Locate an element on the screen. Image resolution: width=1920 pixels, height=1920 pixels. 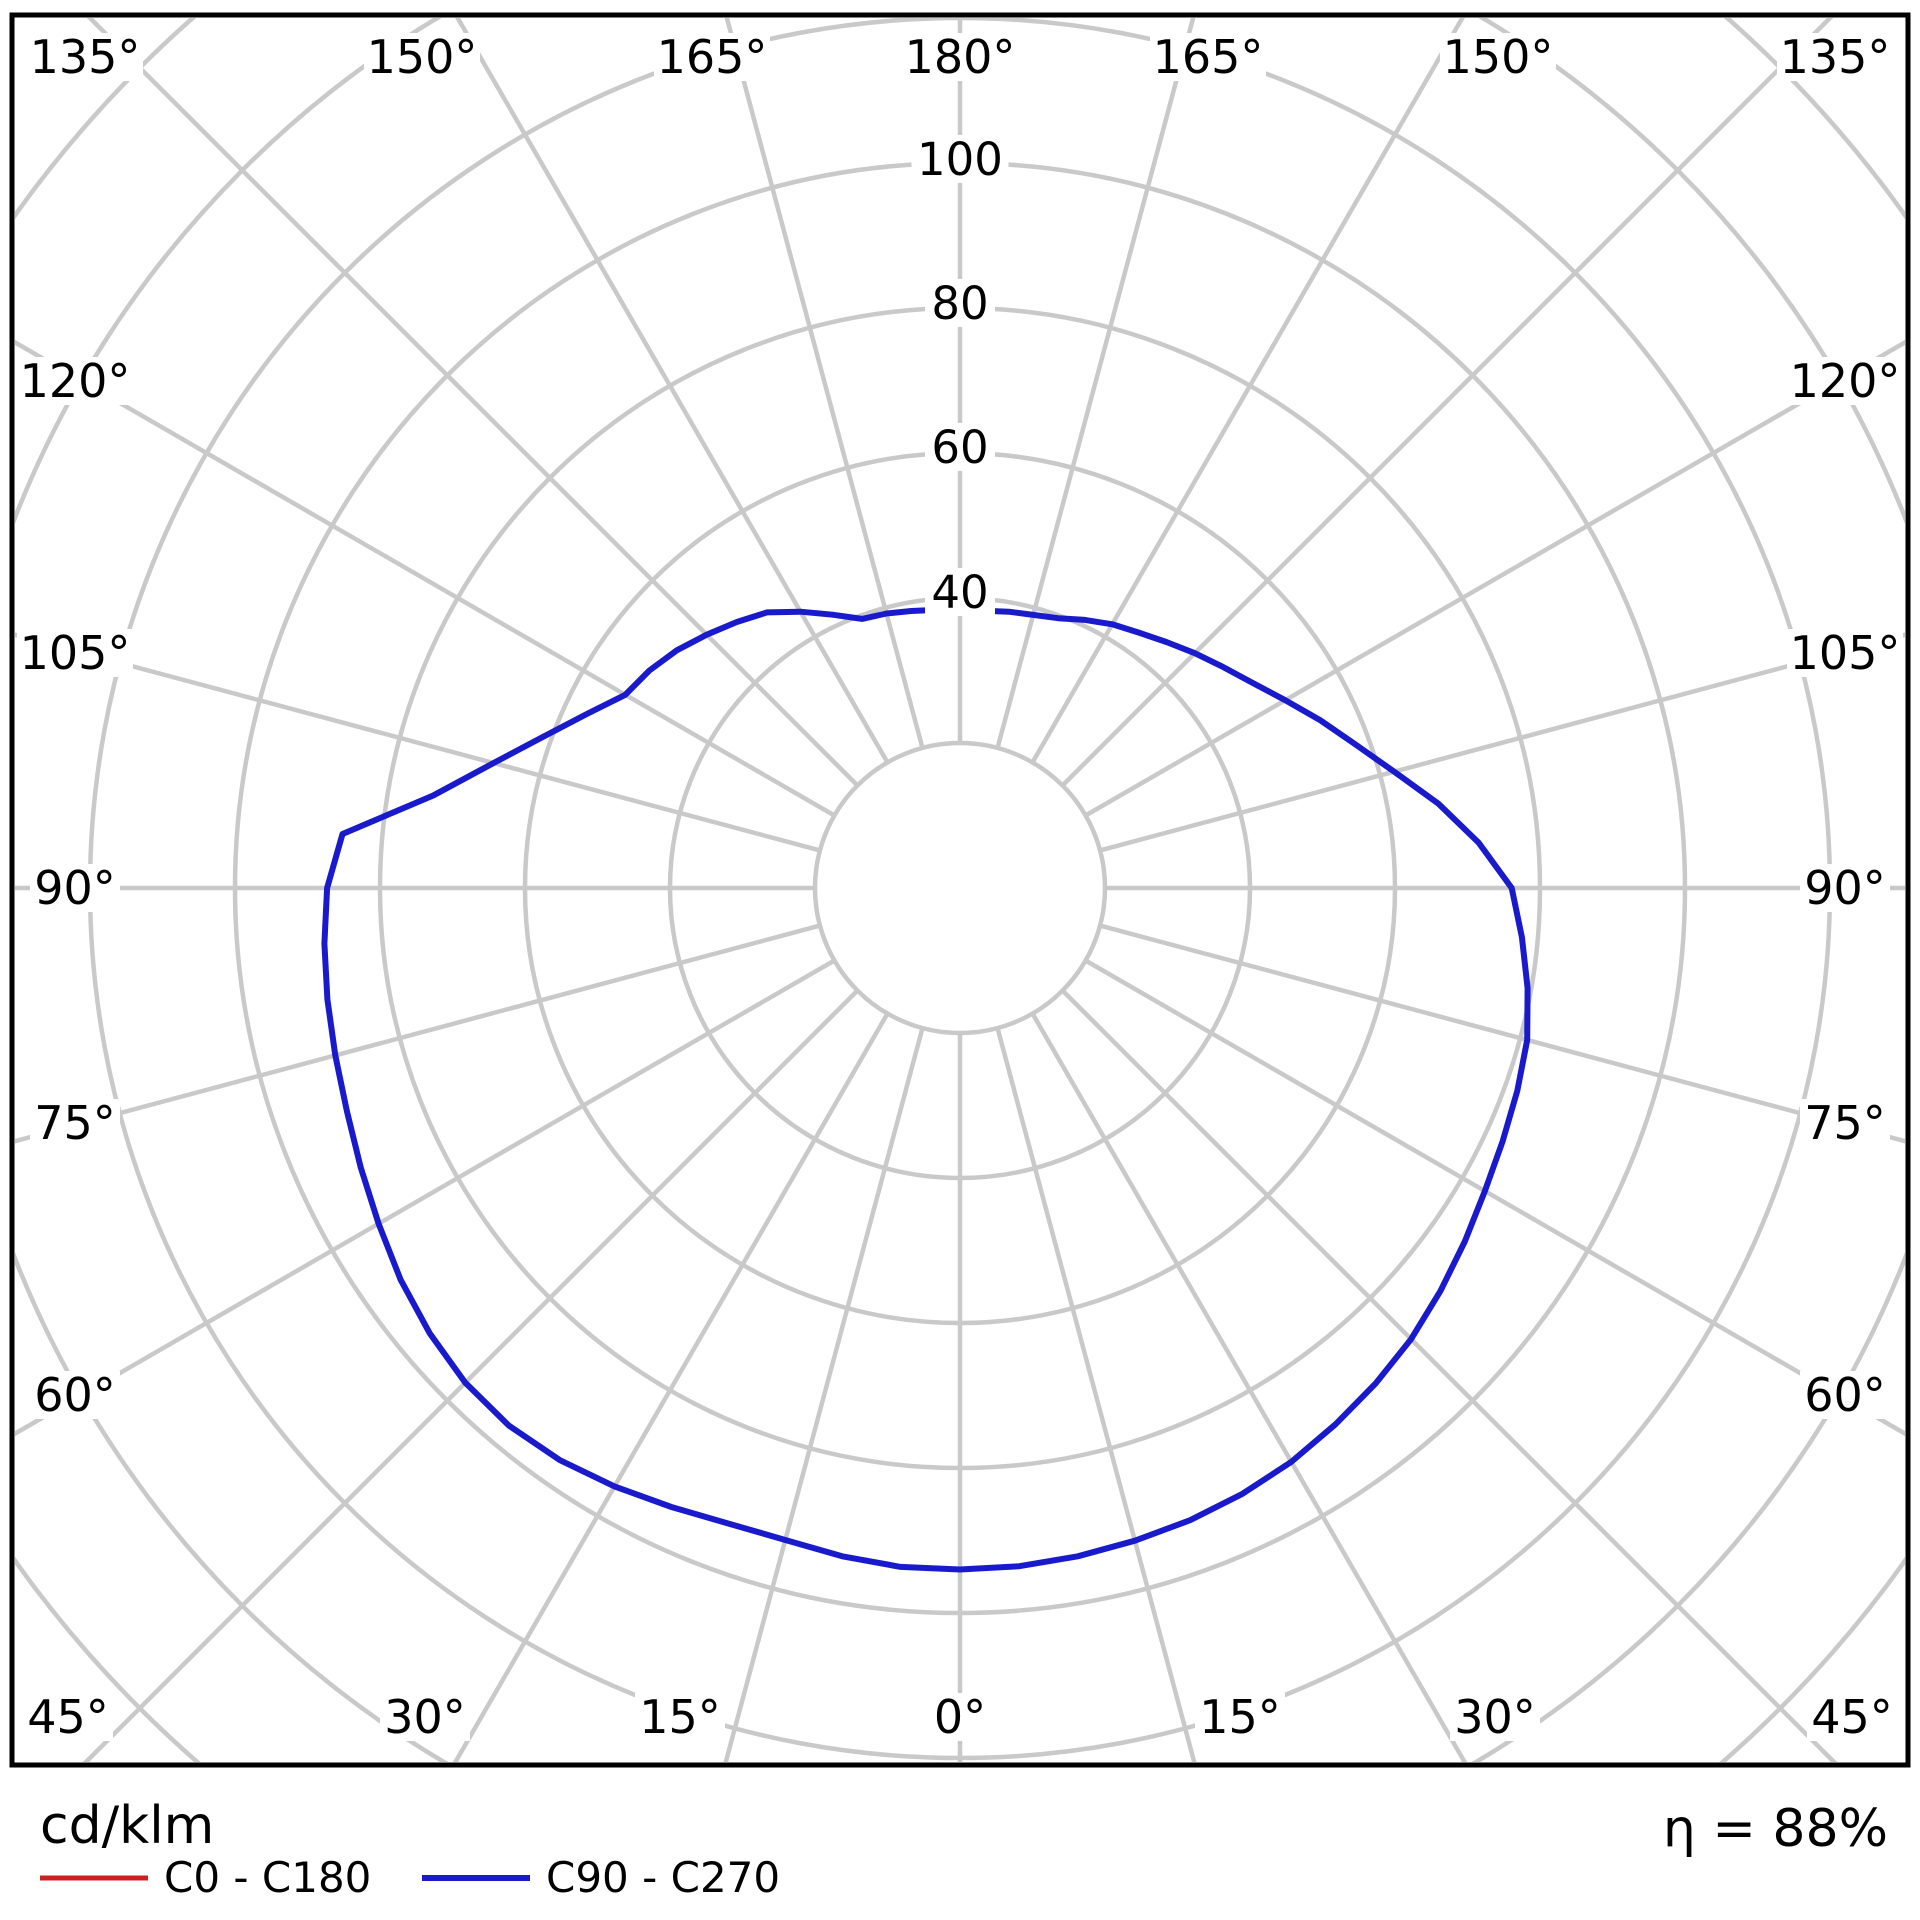
legend-c90-label: C90 - C270 is located at coordinates (663, 1877).